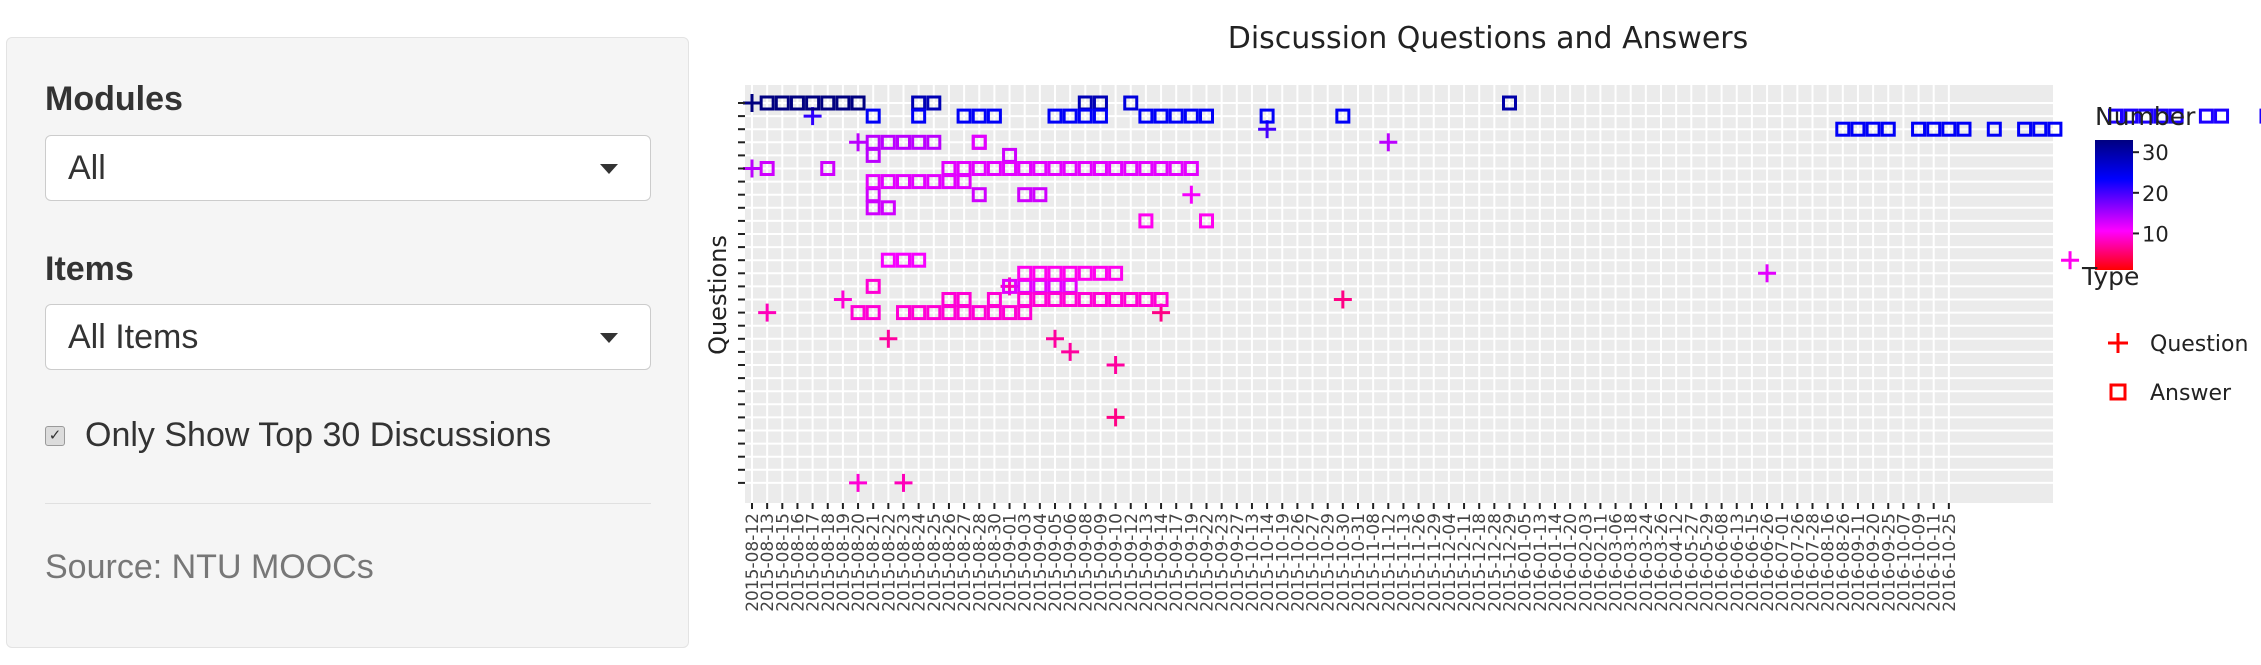 The height and width of the screenshot is (665, 2261). I want to click on source-text: Source: NTU MOOCs, so click(209, 567).